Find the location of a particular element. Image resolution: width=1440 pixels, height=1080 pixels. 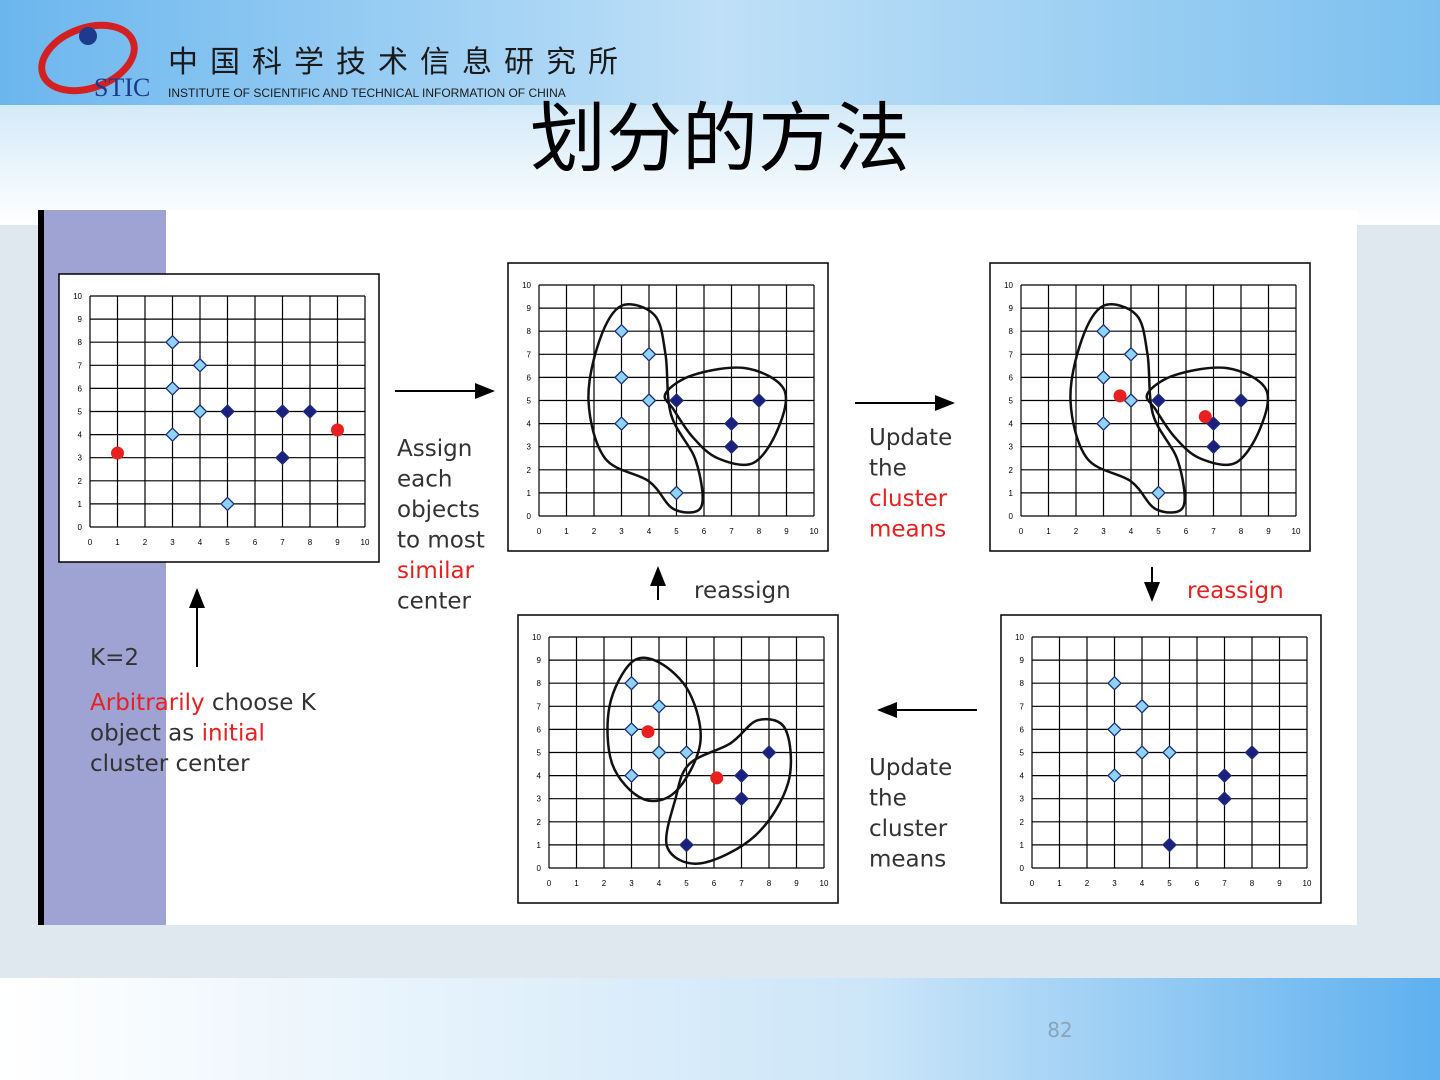

note-text: Update is located at coordinates (910, 438).